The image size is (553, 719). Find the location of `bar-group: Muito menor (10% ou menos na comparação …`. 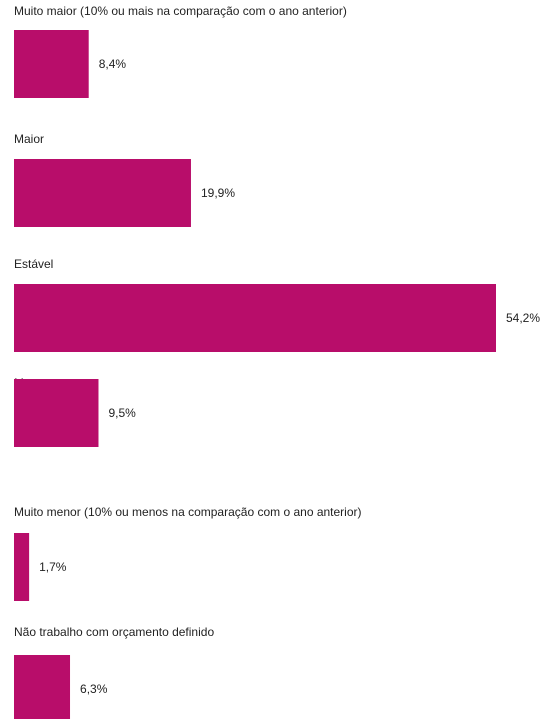

bar-group: Muito menor (10% ou menos na comparação … is located at coordinates (188, 553).